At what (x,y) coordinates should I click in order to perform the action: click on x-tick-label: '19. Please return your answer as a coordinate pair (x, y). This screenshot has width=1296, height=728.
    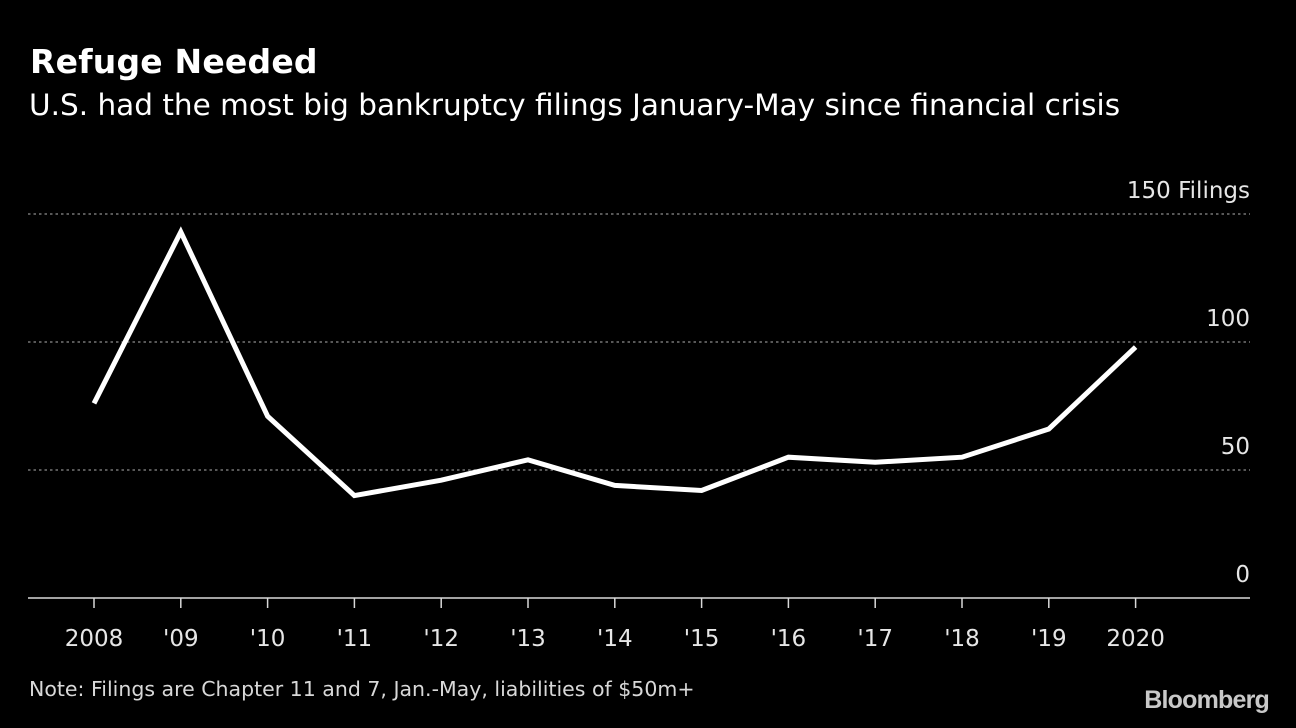
    Looking at the image, I should click on (1049, 639).